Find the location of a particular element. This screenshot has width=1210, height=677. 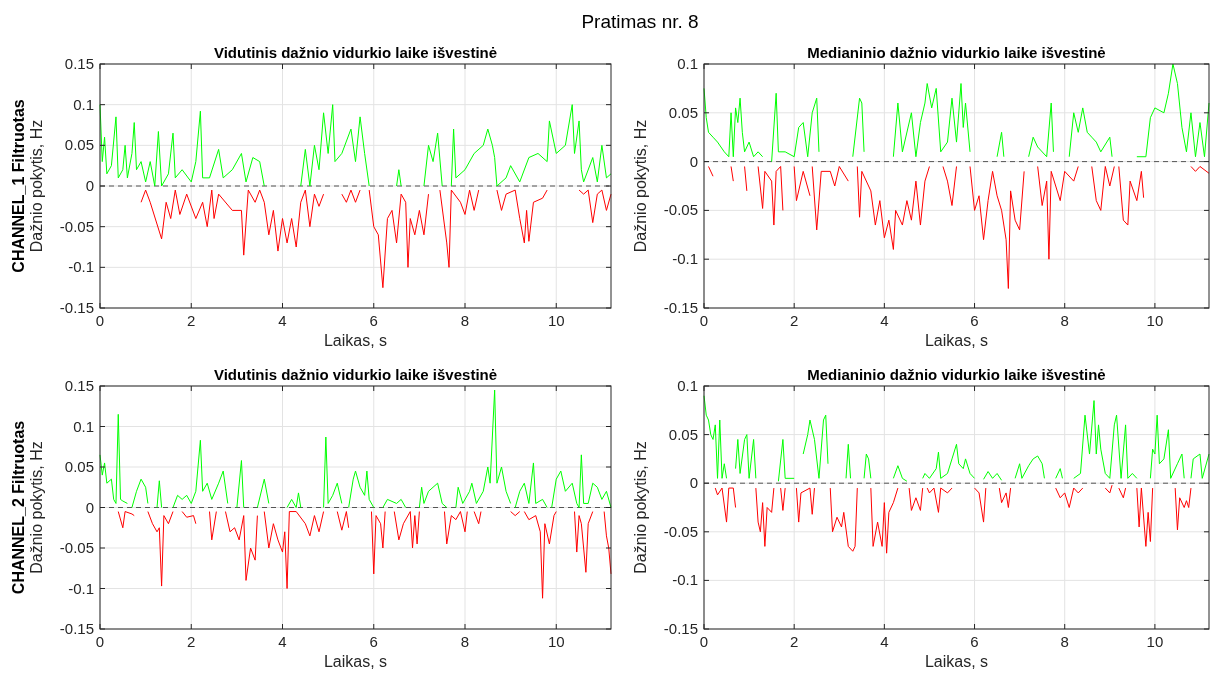

y-axis-title: CHANNEL_1 Filtruotas Dažnio pokytis, Hz is located at coordinates (27, 186).